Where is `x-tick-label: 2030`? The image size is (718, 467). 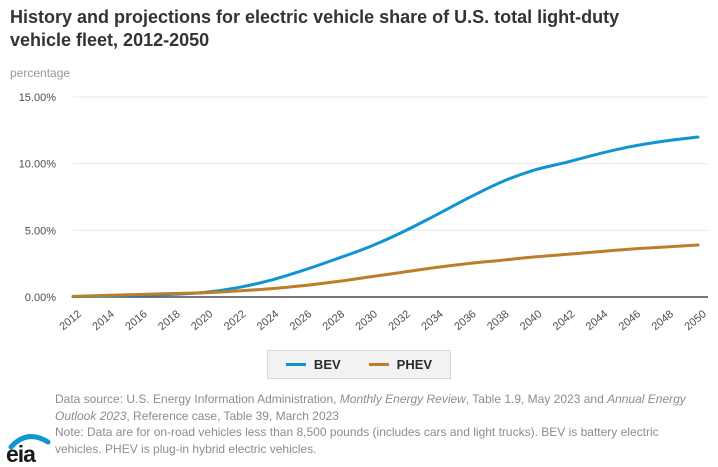
x-tick-label: 2030 is located at coordinates (367, 320).